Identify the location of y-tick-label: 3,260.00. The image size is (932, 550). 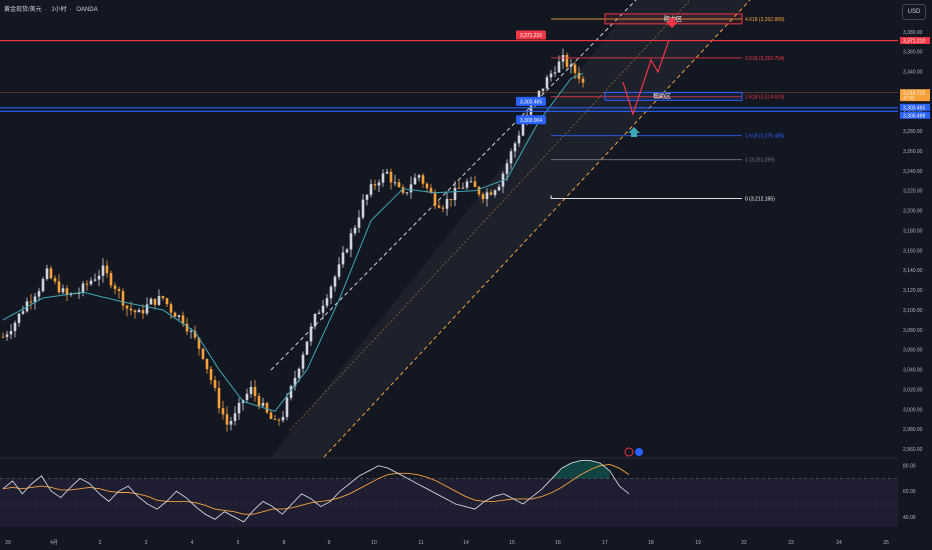
(913, 152).